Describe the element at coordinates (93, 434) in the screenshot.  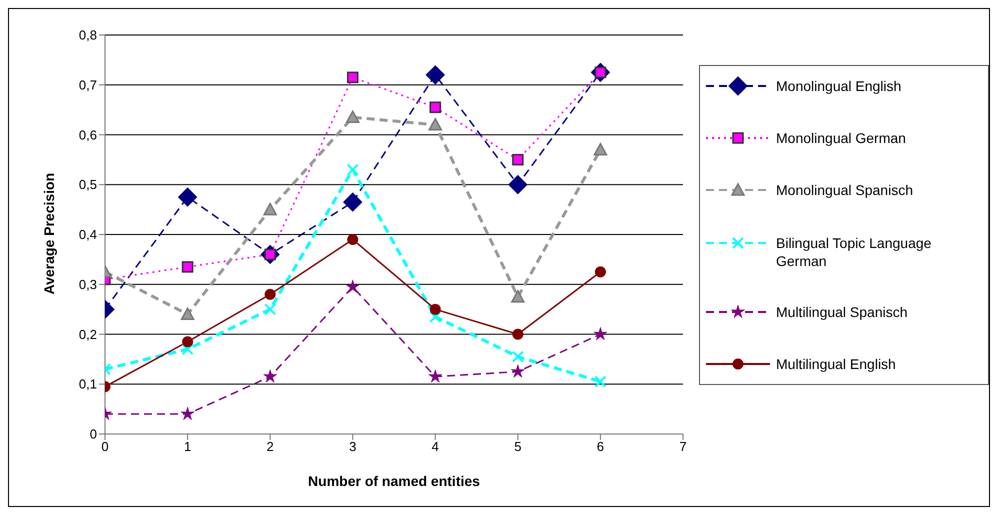
I see `y-tick-label: 0` at that location.